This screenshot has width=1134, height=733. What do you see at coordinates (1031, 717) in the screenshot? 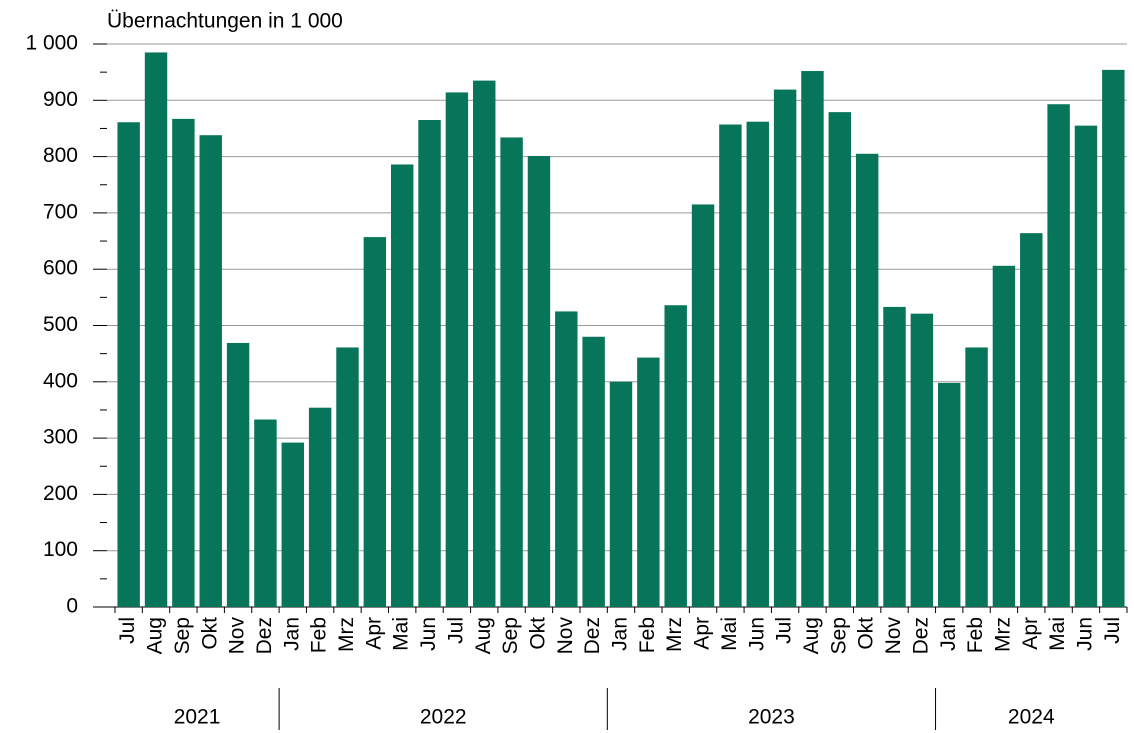
I see `x-group-label: 2024` at bounding box center [1031, 717].